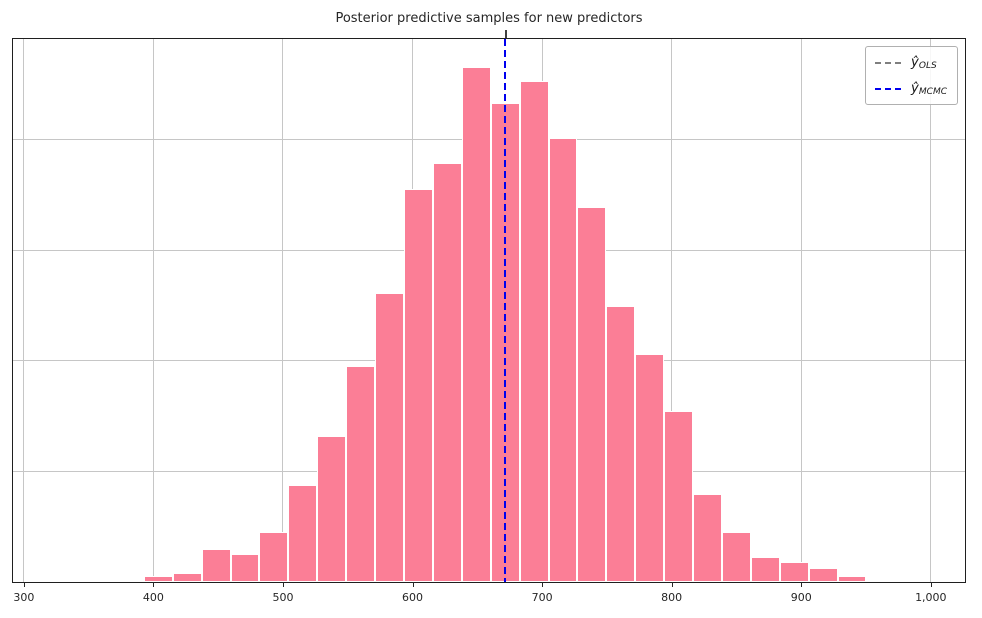 This screenshot has height=618, width=982. Describe the element at coordinates (931, 597) in the screenshot. I see `x-axis-tick-label: 1,000` at that location.